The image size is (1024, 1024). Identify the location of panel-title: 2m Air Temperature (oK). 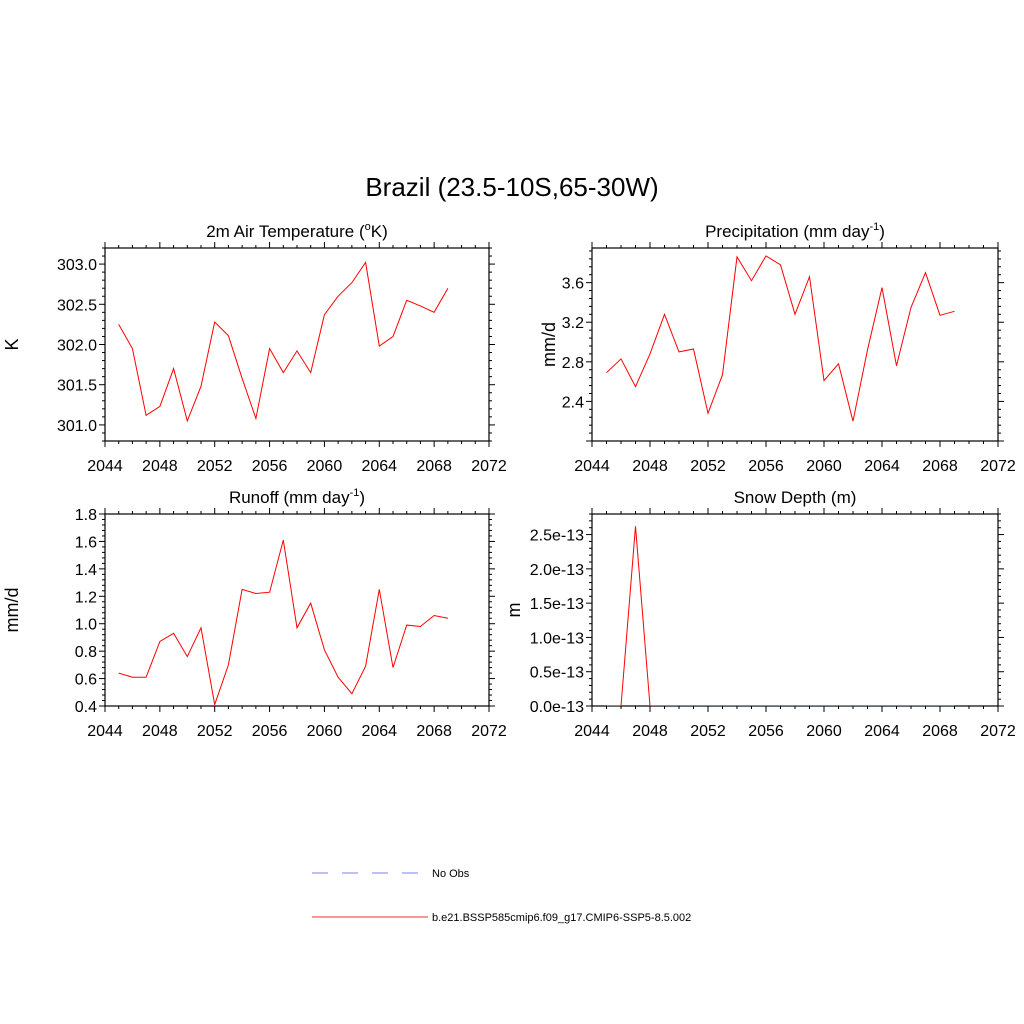
(297, 231).